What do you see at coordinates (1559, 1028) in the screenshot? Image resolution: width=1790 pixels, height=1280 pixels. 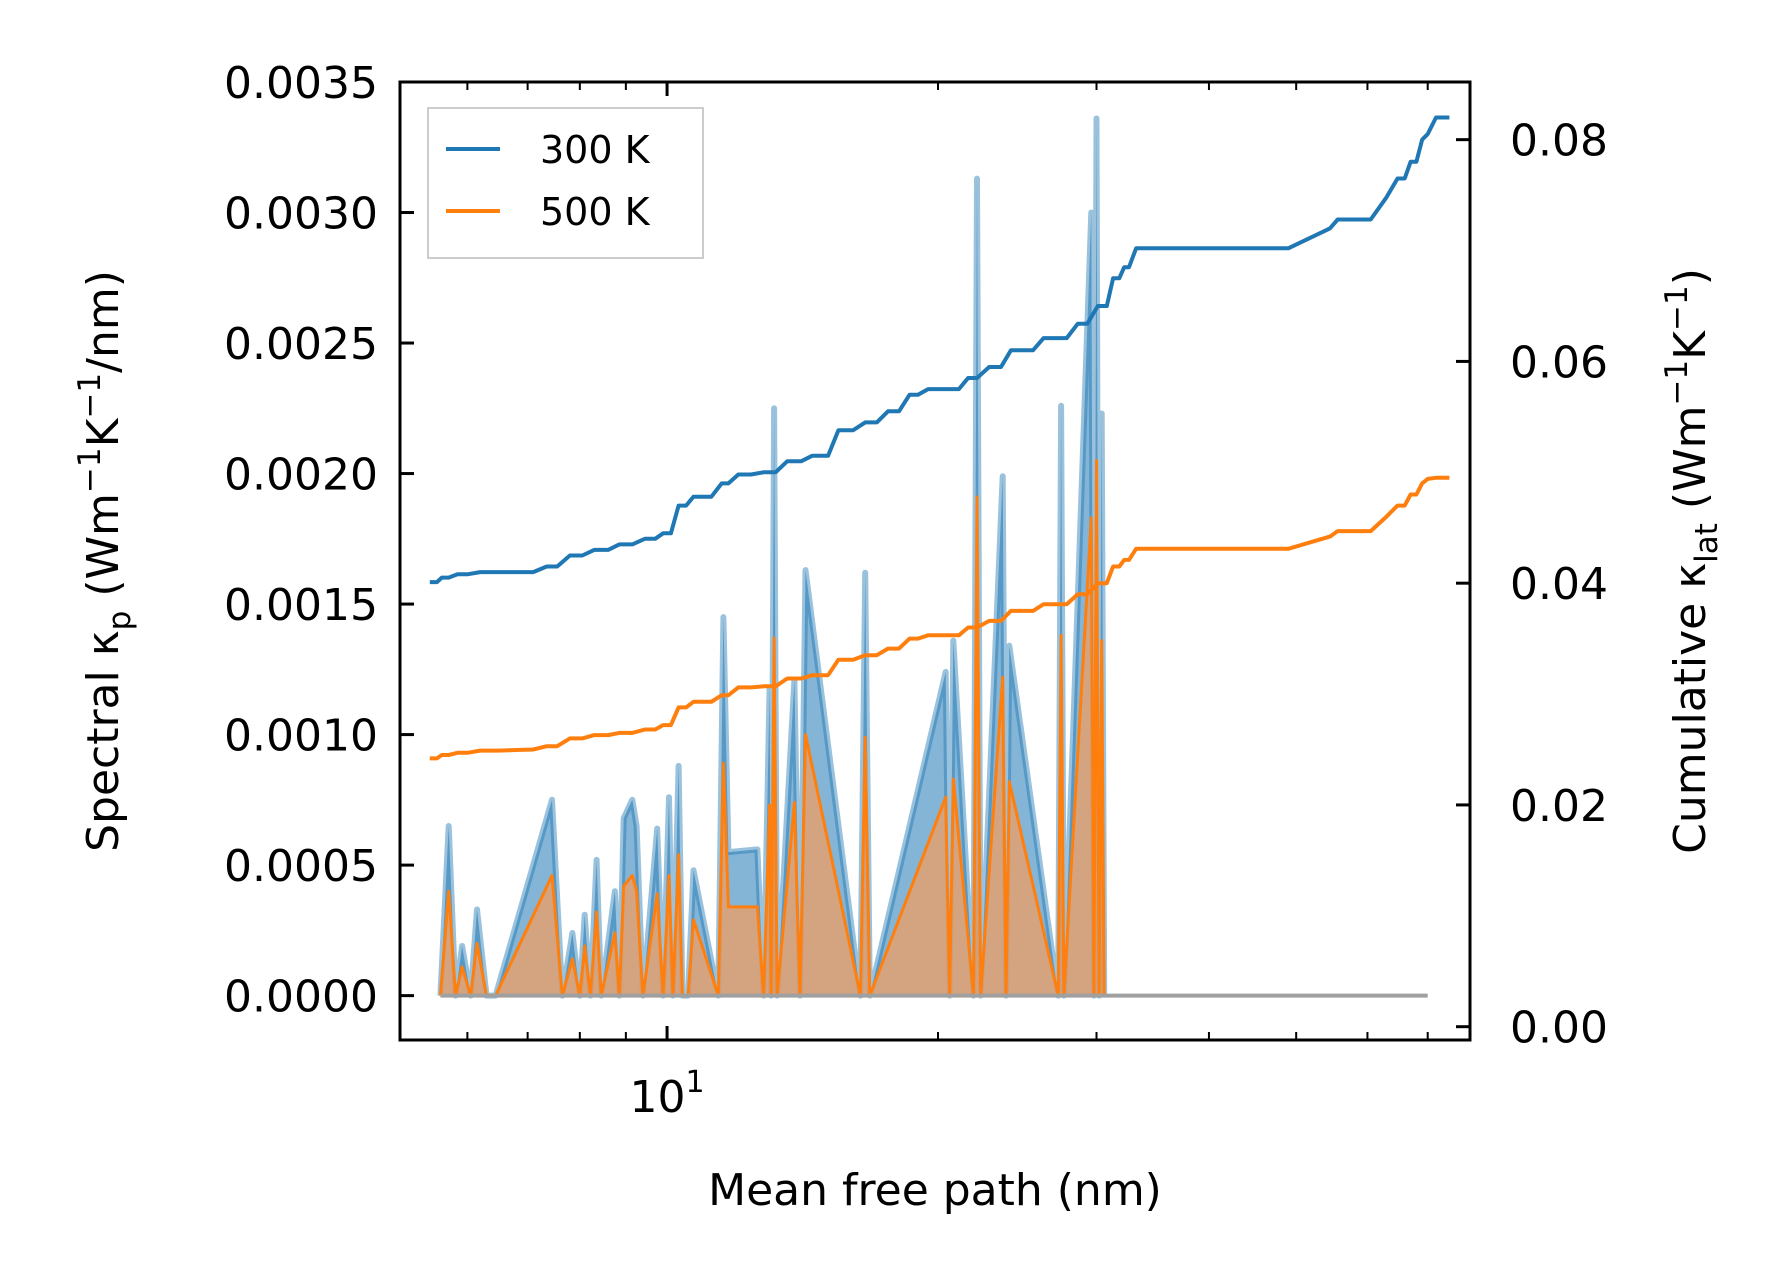 I see `y-right-tick-label: 0.00` at bounding box center [1559, 1028].